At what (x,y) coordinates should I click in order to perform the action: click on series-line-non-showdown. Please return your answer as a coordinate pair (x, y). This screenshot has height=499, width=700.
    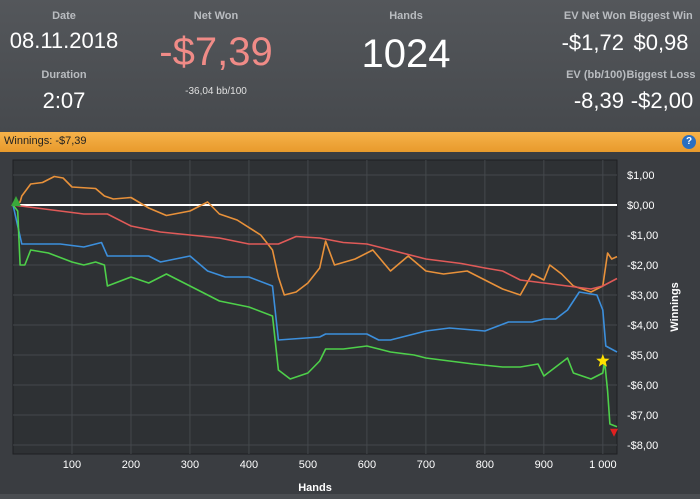
    Looking at the image, I should click on (315, 247).